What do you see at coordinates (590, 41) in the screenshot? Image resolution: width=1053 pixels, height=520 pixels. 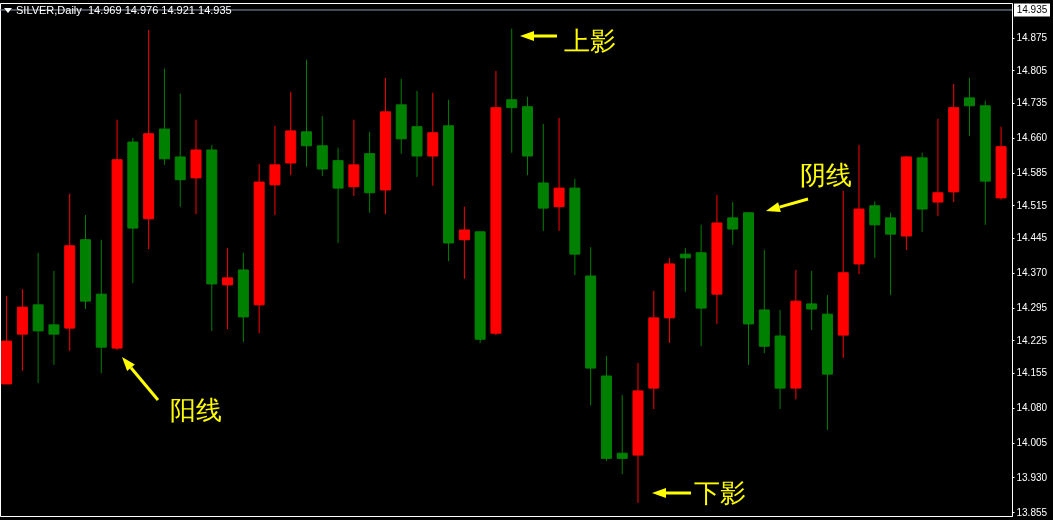 I see `annotation: 上影` at bounding box center [590, 41].